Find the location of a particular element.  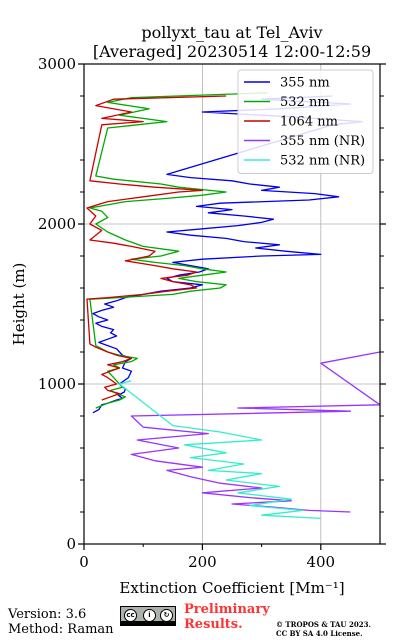

chart-subtitle: [Averaged] 20230514 12:00-12:59 is located at coordinates (232, 51).